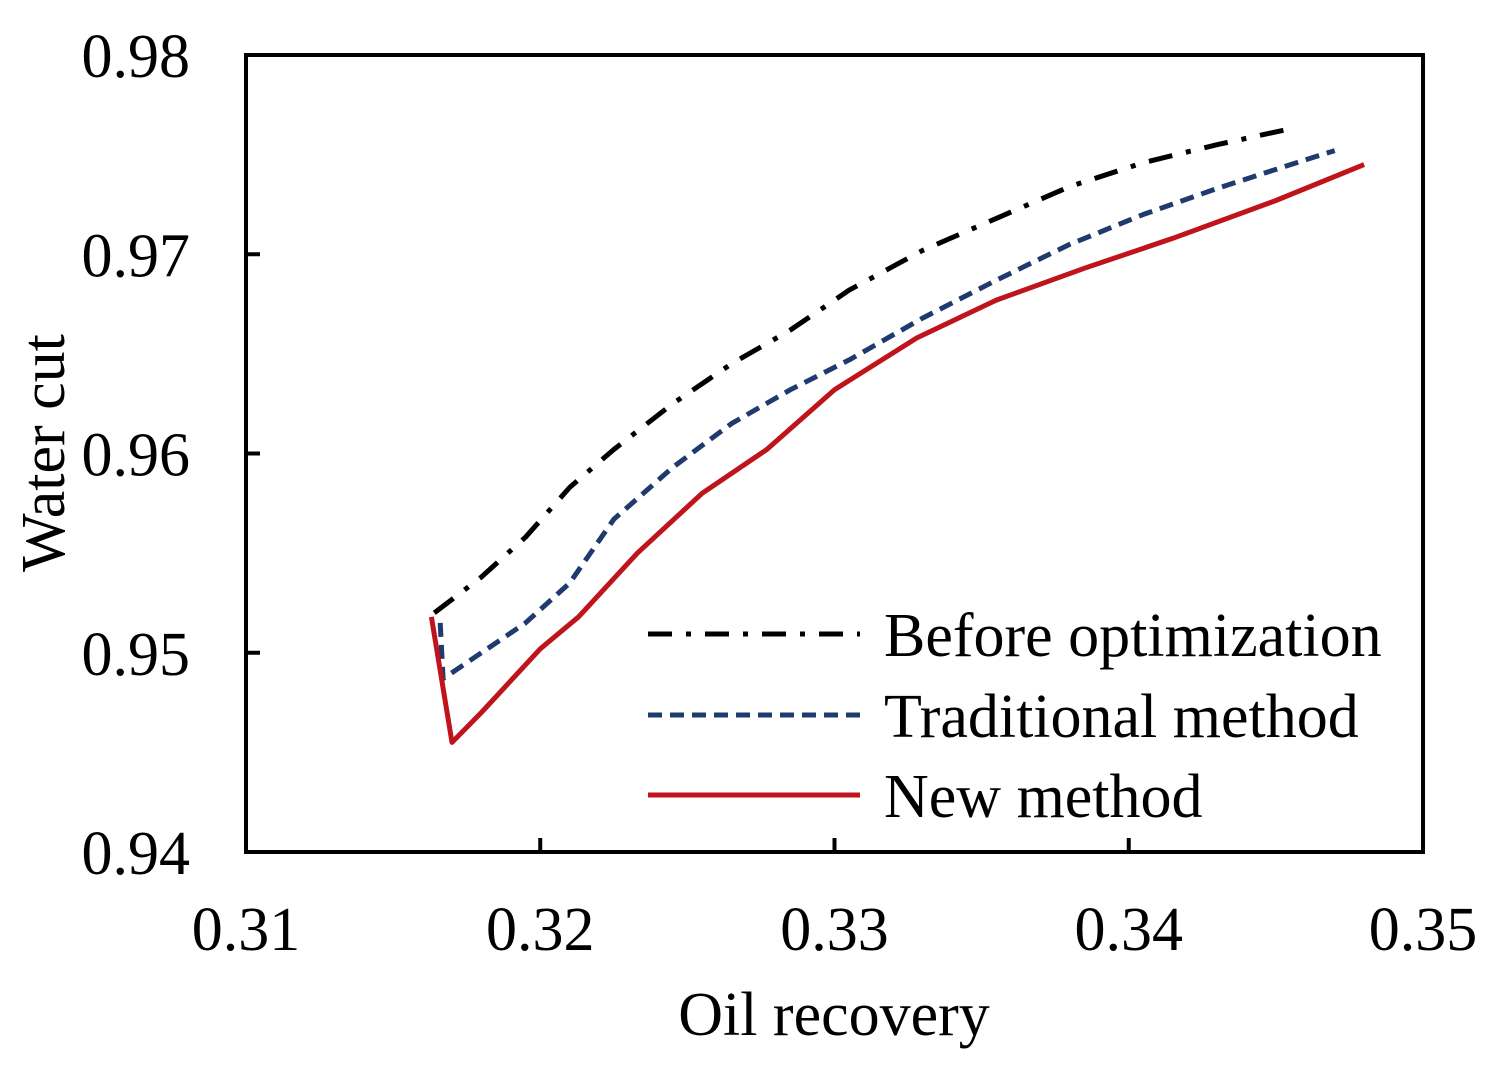  What do you see at coordinates (540, 930) in the screenshot?
I see `x-tick-label: 0.32` at bounding box center [540, 930].